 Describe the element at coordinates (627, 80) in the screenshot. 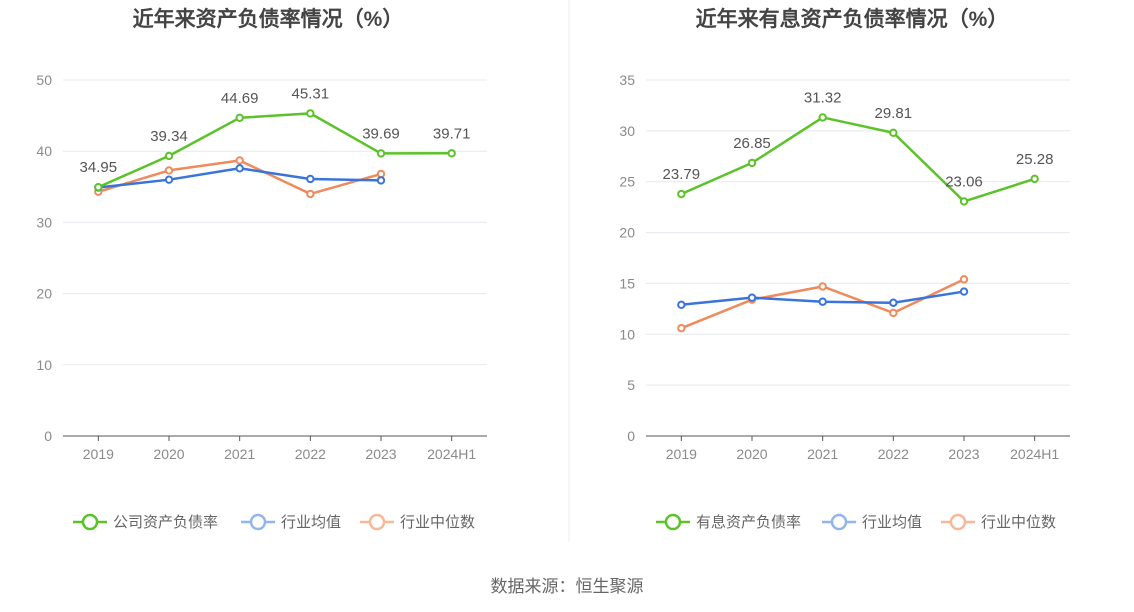

I see `y-tick-label: 35` at that location.